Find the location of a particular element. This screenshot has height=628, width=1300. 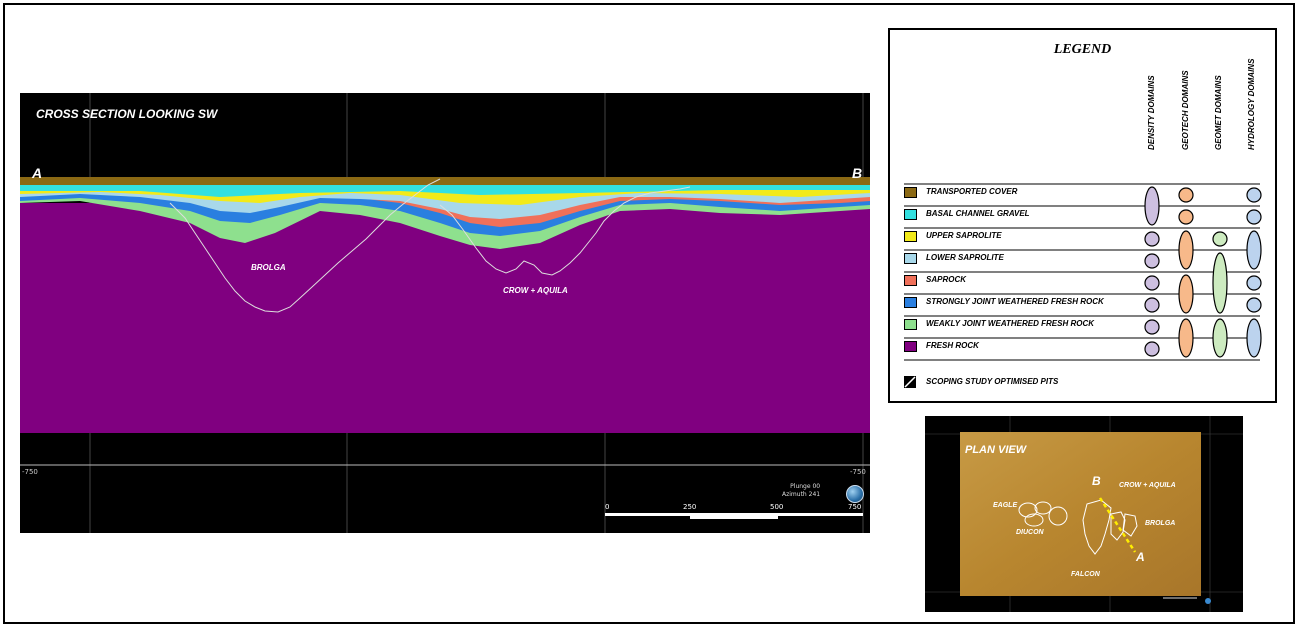

pit-label-brolga: BROLGA is located at coordinates (268, 267).